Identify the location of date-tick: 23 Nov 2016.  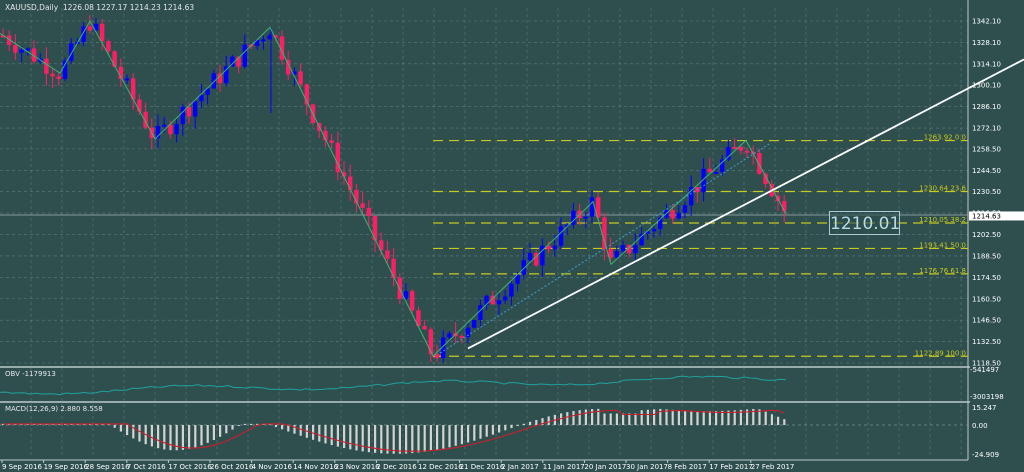
(357, 467).